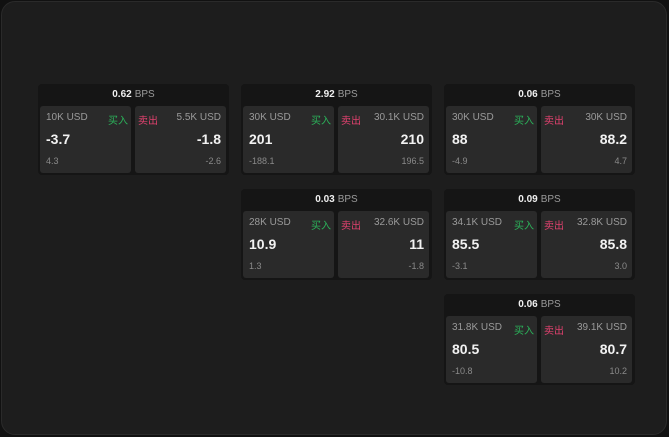 Image resolution: width=669 pixels, height=437 pixels. What do you see at coordinates (601, 222) in the screenshot?
I see `ask-quantity: 32.8K USD` at bounding box center [601, 222].